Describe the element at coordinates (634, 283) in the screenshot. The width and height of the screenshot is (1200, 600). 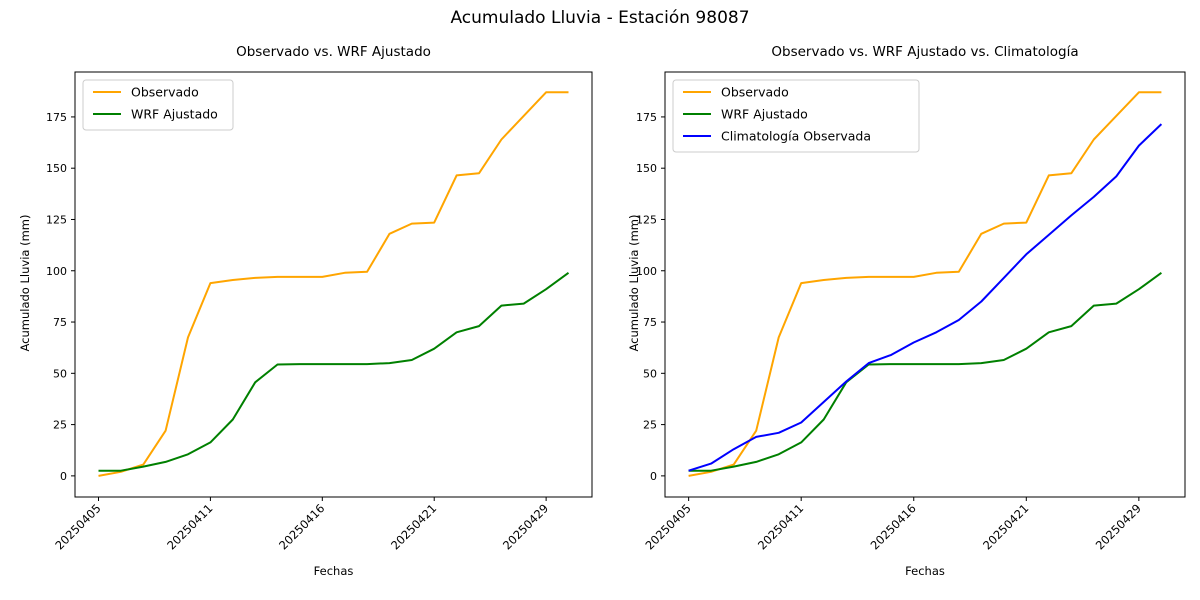
I see `right-y-axis-label: Acumulado Lluvia (mm)` at that location.